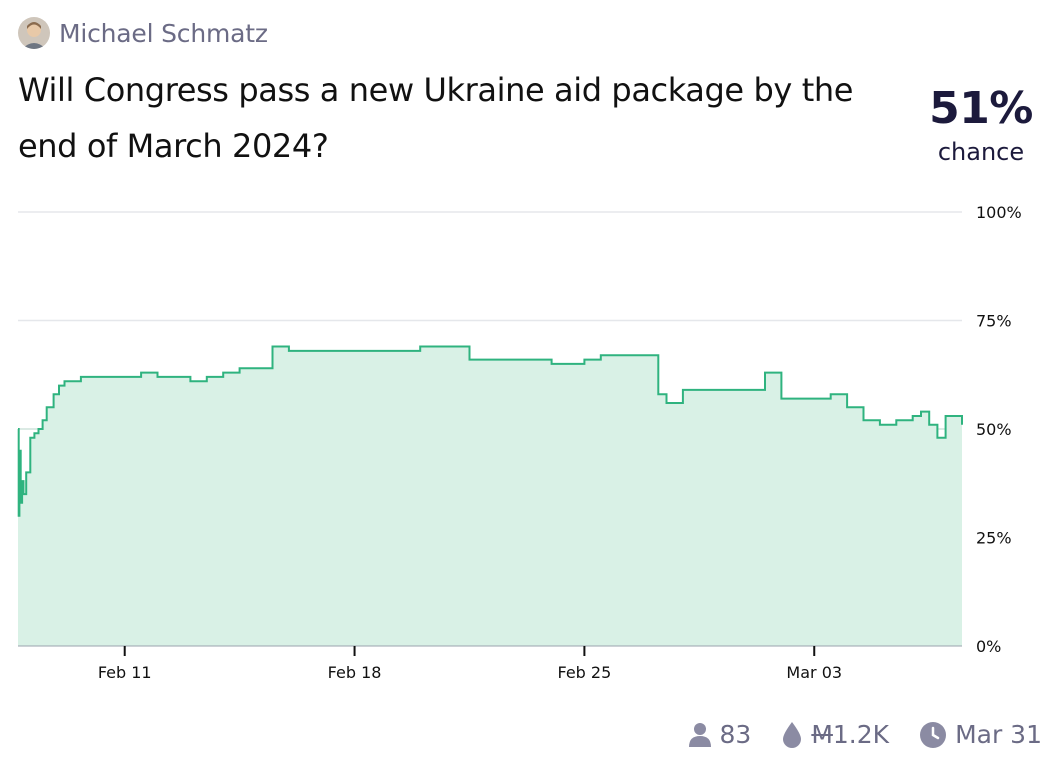  I want to click on footer-stats: 83 M 1.2K Mar 31, so click(850, 734).